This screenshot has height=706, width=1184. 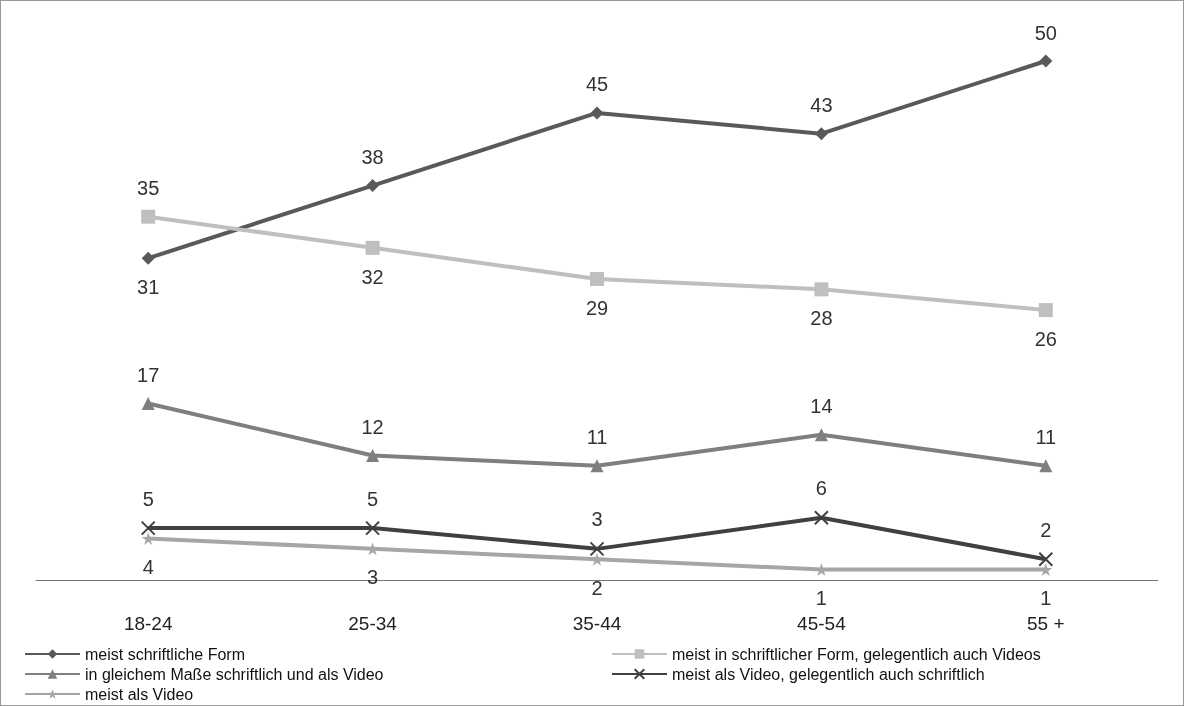 What do you see at coordinates (148, 566) in the screenshot?
I see `data-label: 4` at bounding box center [148, 566].